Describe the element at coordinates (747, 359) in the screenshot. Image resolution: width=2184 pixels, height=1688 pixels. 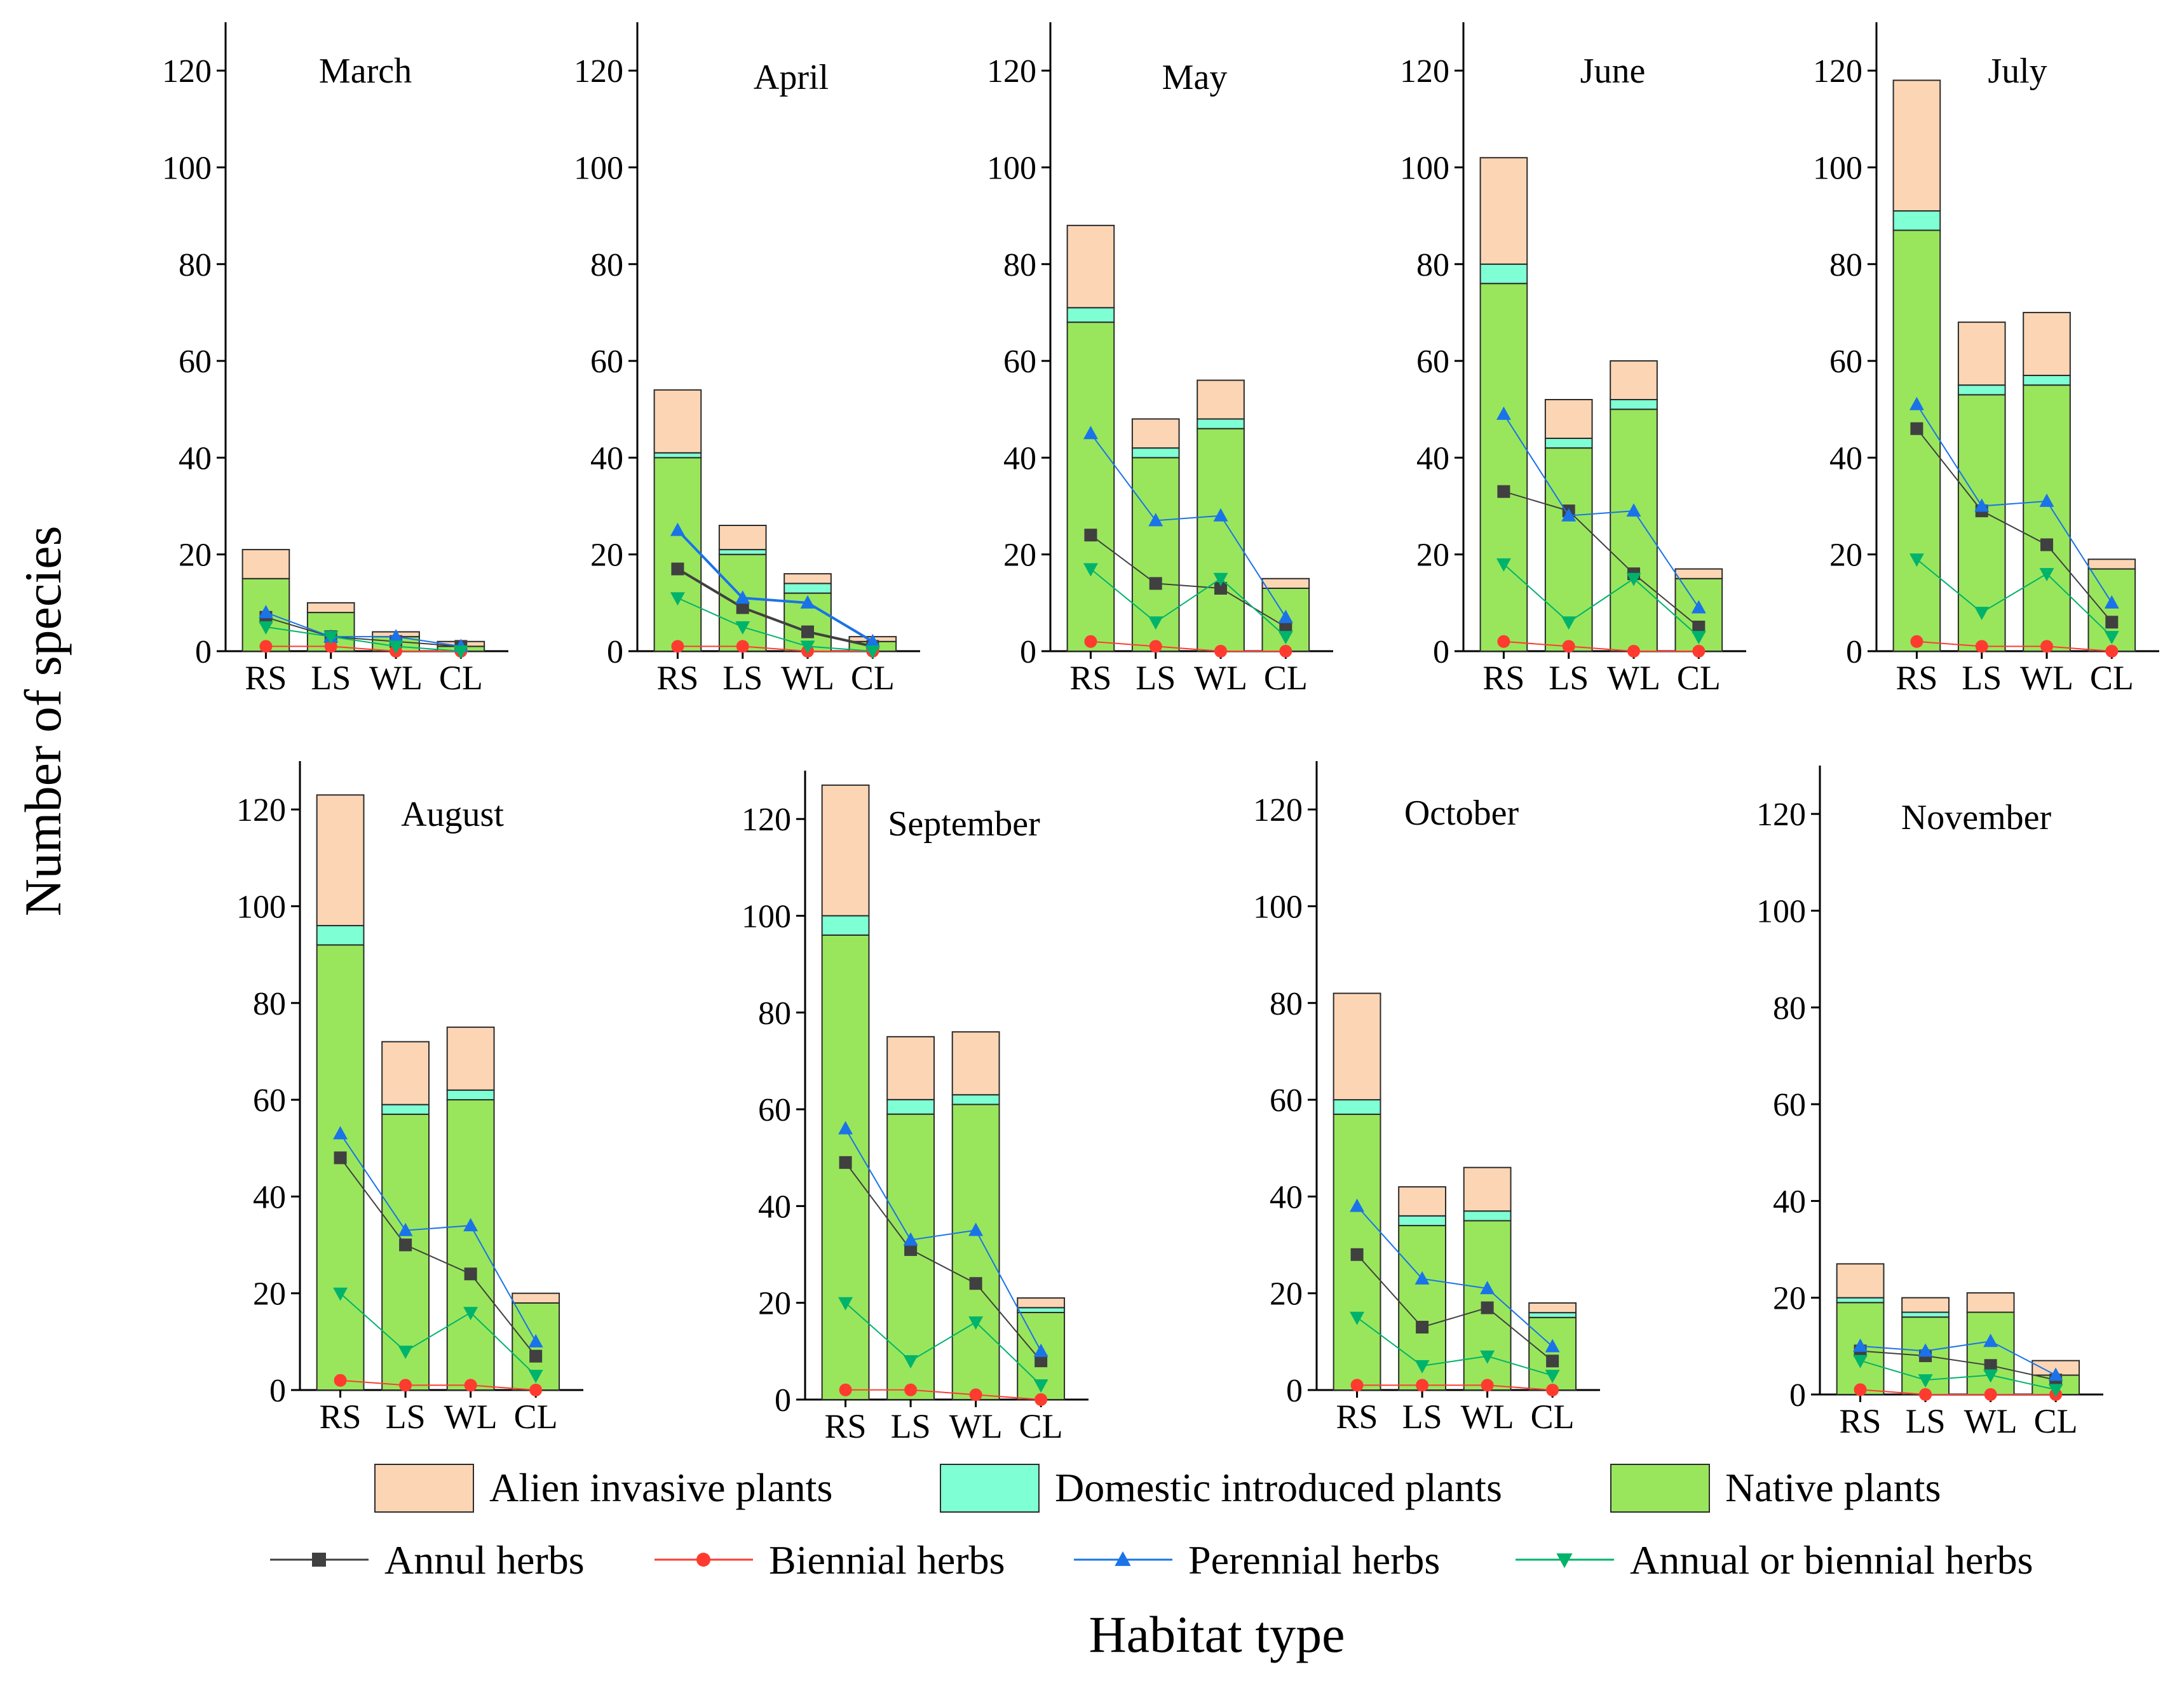
I see `panel-april: 0 20 40 60 80 100 120 RS LS WL CL April` at that location.